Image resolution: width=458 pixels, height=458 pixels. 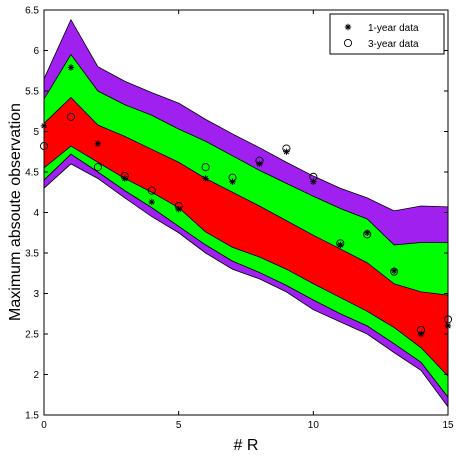 I want to click on y-tick-label: 6, so click(x=36, y=51).